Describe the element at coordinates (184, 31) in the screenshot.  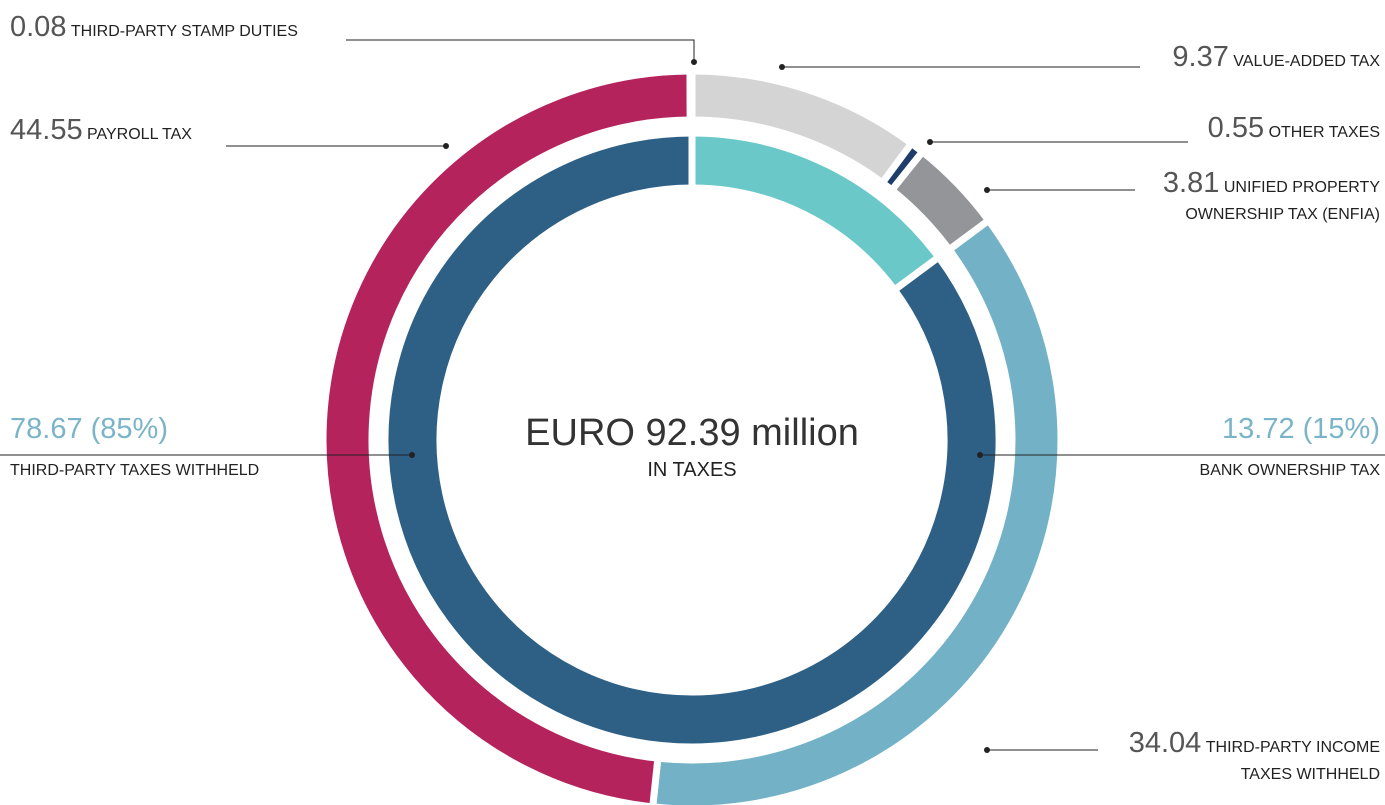
I see `category-label: THIRD-PARTY STAMP DUTIES` at that location.